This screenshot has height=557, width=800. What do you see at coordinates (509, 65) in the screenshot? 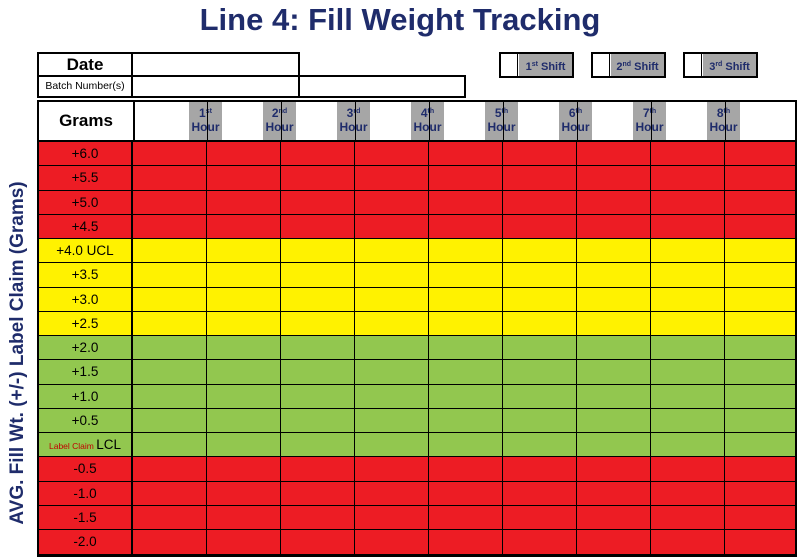
I see `shift-1-checkbox` at bounding box center [509, 65].